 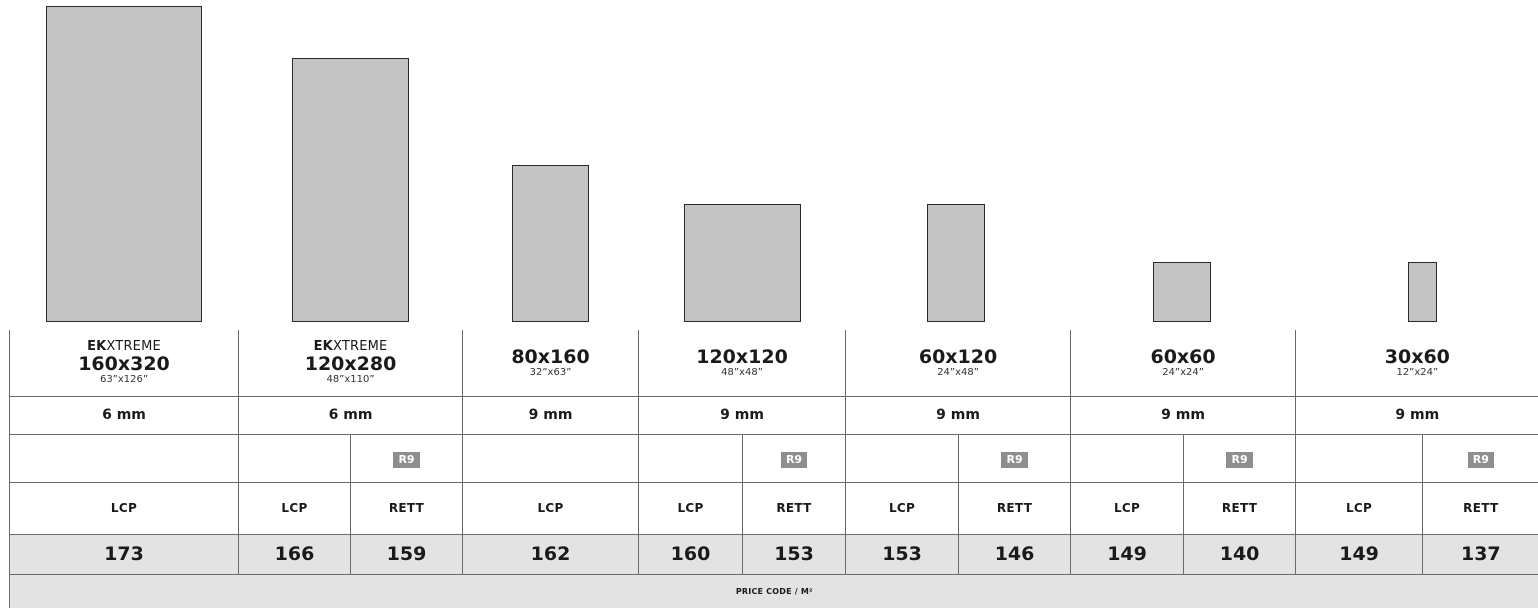 I want to click on format-cell-160x320: EKXTREME 160x320 63”x126”, so click(x=124, y=363).